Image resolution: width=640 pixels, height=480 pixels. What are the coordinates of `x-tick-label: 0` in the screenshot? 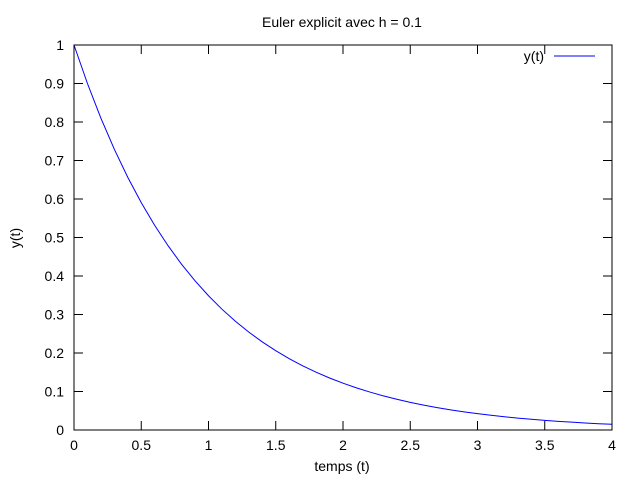 It's located at (74, 445).